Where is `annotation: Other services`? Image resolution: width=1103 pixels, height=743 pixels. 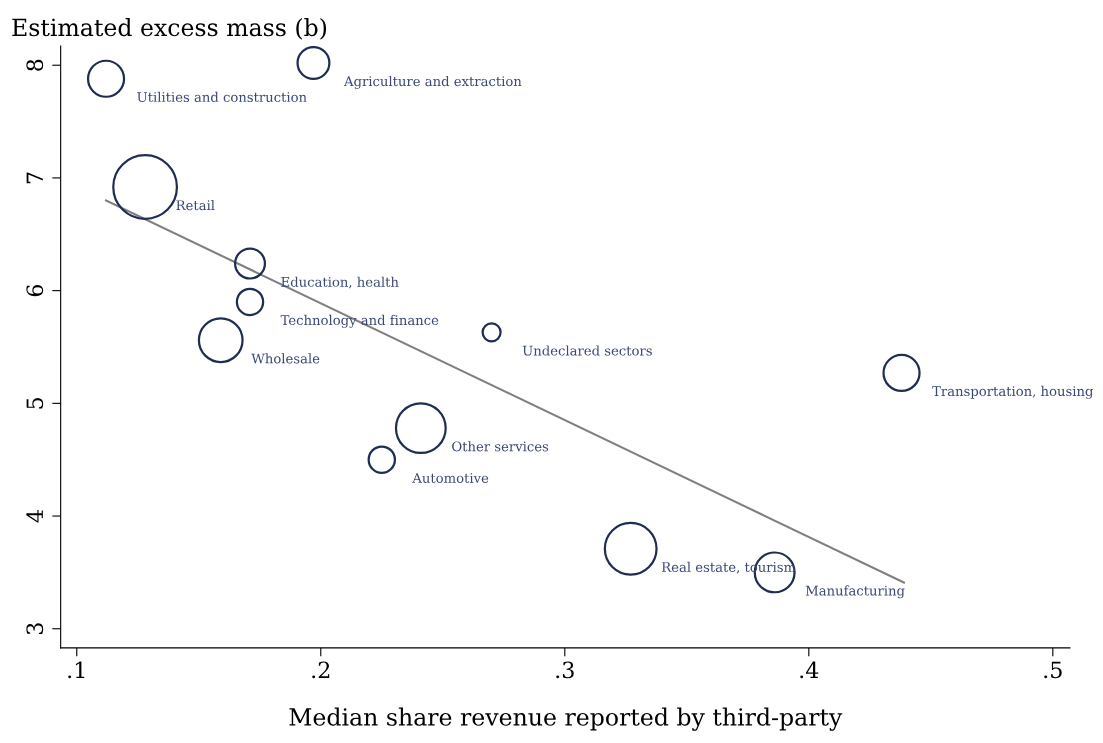
annotation: Other services is located at coordinates (500, 446).